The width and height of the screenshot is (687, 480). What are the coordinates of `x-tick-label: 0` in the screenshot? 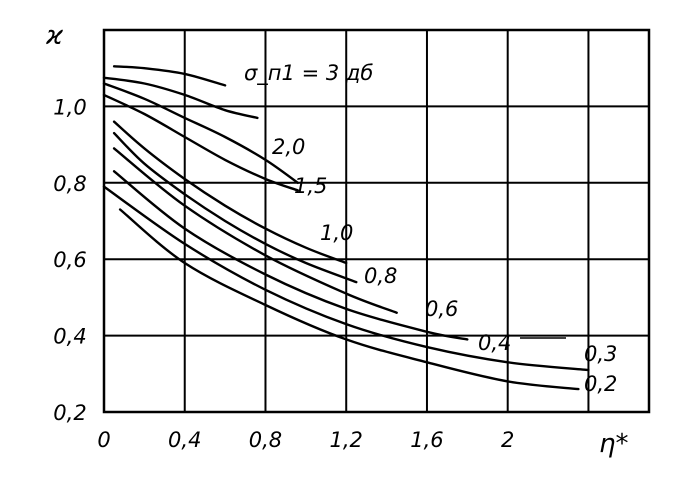 It's located at (103, 440).